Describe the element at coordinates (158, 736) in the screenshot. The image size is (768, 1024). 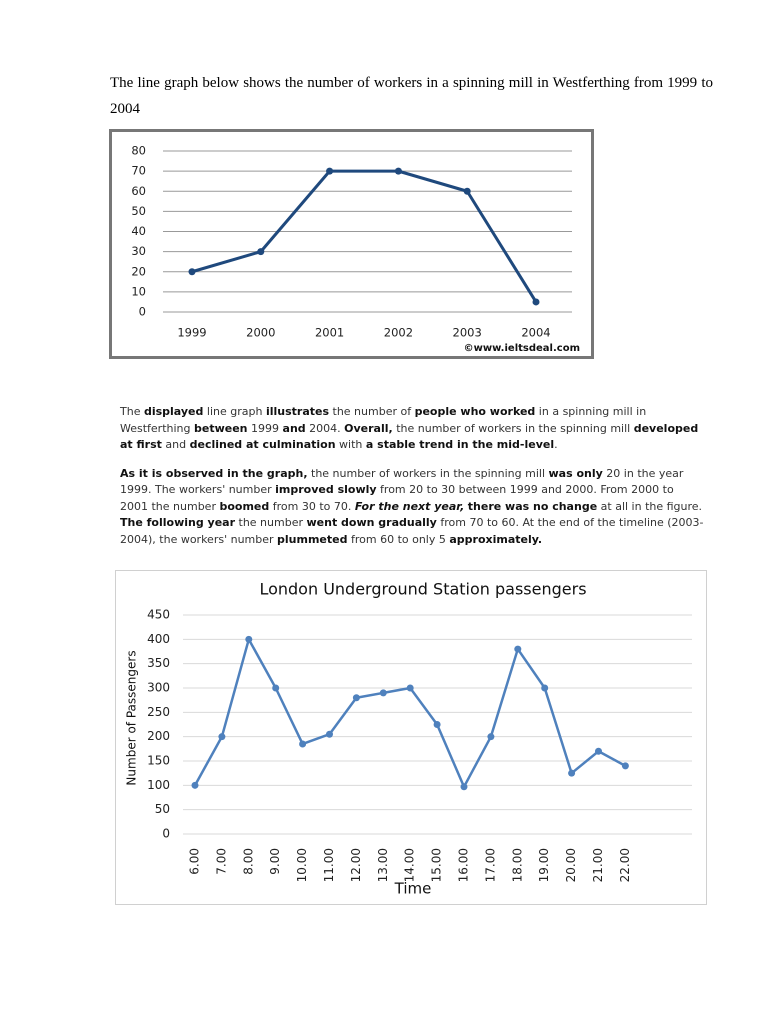
I see `y-tick-label: 200` at that location.